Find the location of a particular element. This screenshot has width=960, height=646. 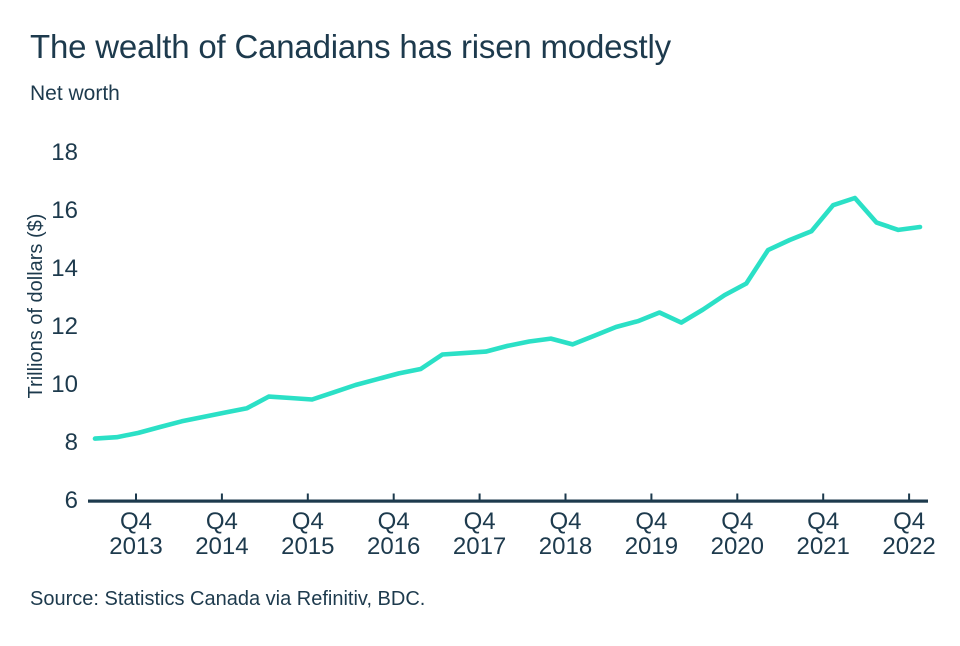

x-tick-label: Q4 2022 is located at coordinates (909, 534).